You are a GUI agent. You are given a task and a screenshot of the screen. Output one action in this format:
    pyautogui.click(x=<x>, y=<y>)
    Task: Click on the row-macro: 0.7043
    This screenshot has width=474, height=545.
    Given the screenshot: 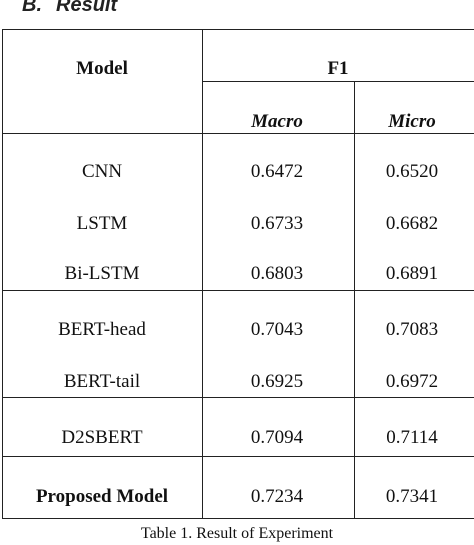 What is the action you would take?
    pyautogui.click(x=277, y=329)
    